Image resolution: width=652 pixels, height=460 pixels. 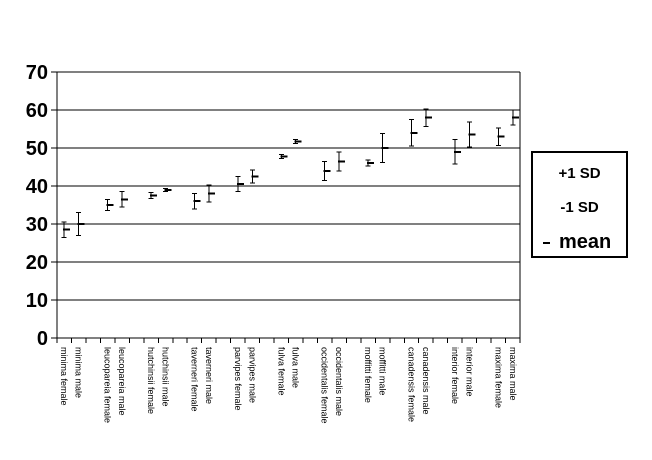 I want to click on svg-text: occidentalis male, so click(x=339, y=381).